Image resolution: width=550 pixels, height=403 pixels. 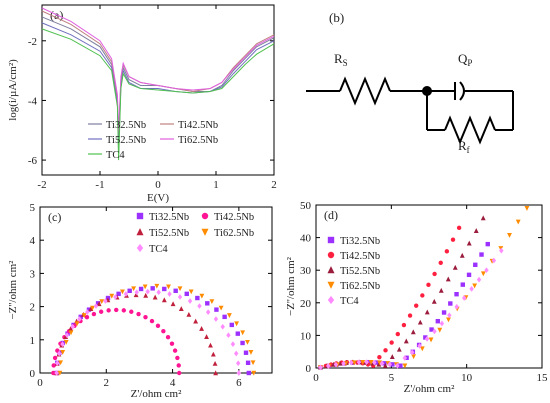 I want to click on x-tick-label: -1, so click(x=99, y=185).